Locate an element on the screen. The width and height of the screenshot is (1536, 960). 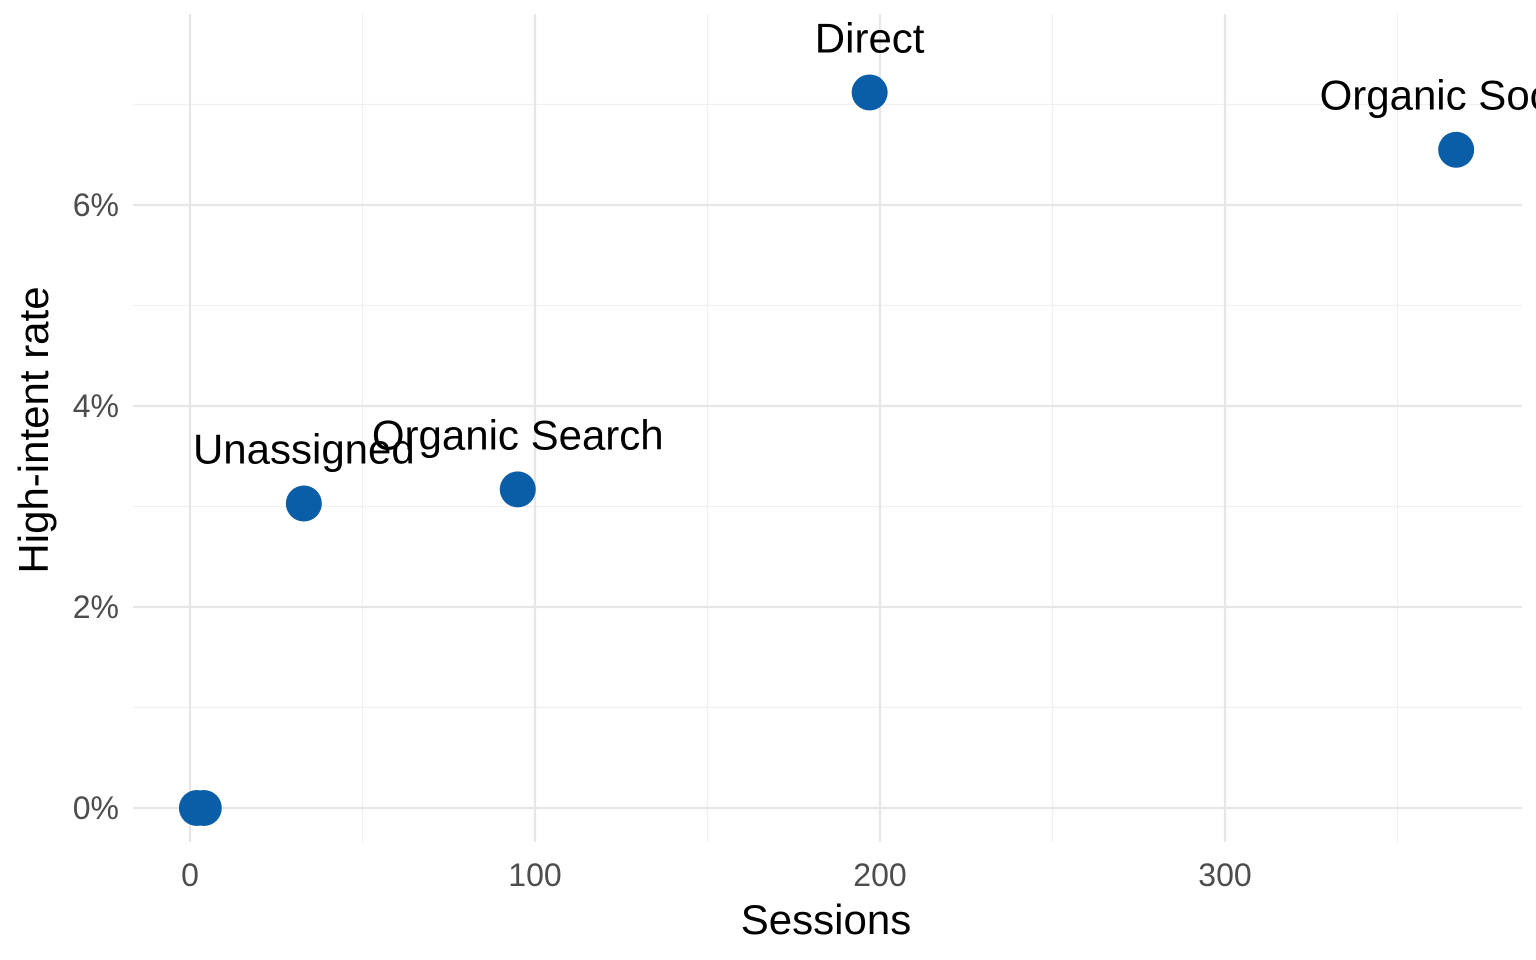
point-label: Unassigned is located at coordinates (304, 448).